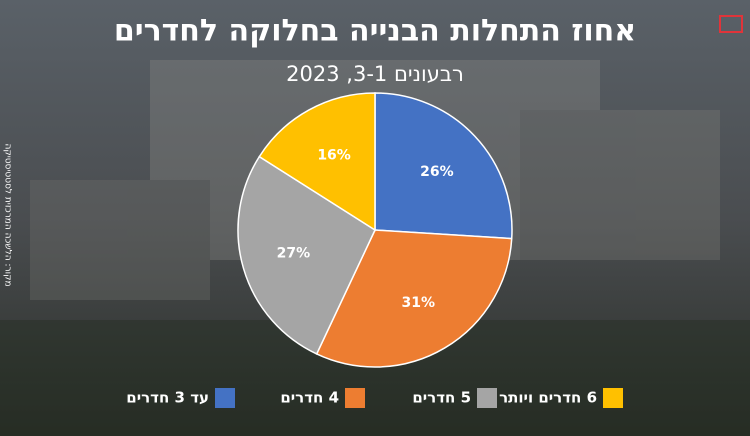 The image size is (750, 436). Describe the element at coordinates (334, 156) in the screenshot. I see `data-label: 16%` at that location.